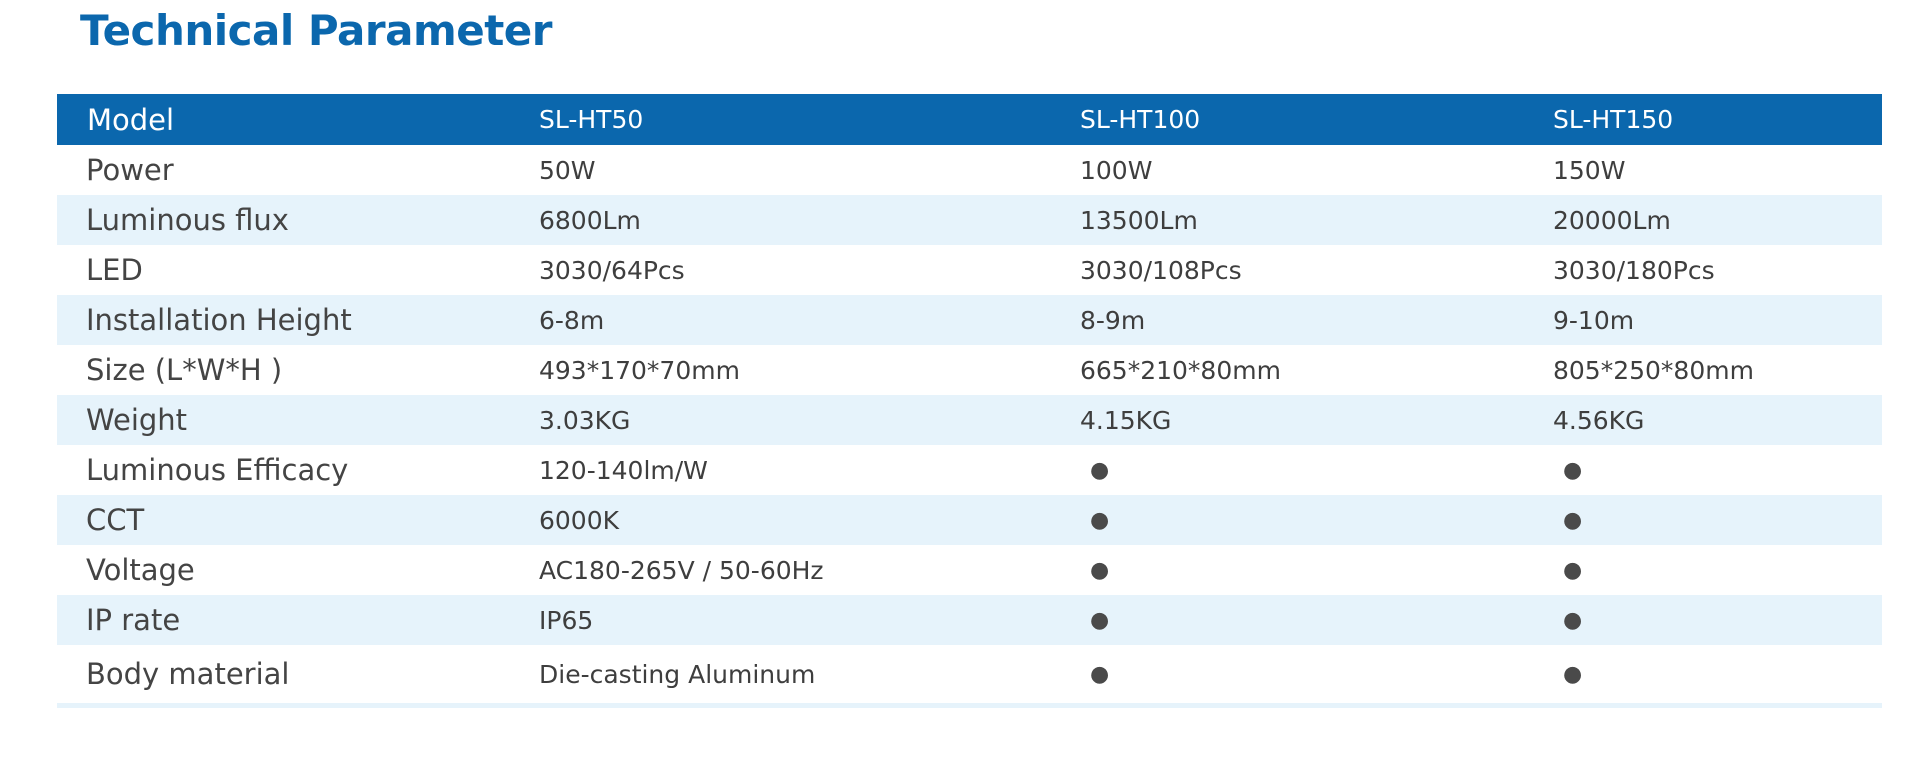 The image size is (1920, 776). I want to click on row-label: Voltage, so click(140, 570).